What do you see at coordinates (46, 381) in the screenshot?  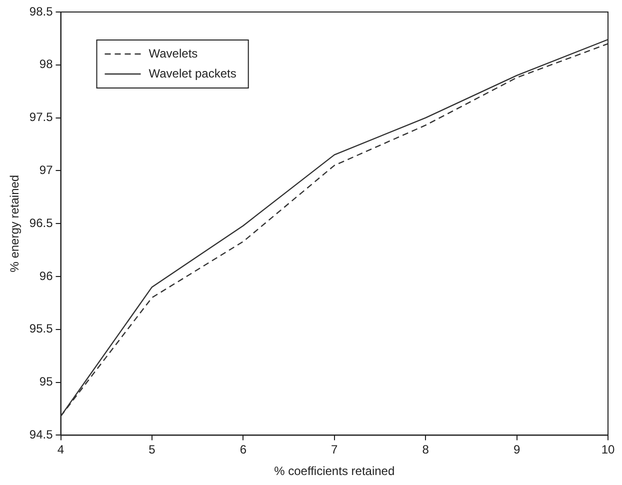 I see `y-tick-label: 95` at bounding box center [46, 381].